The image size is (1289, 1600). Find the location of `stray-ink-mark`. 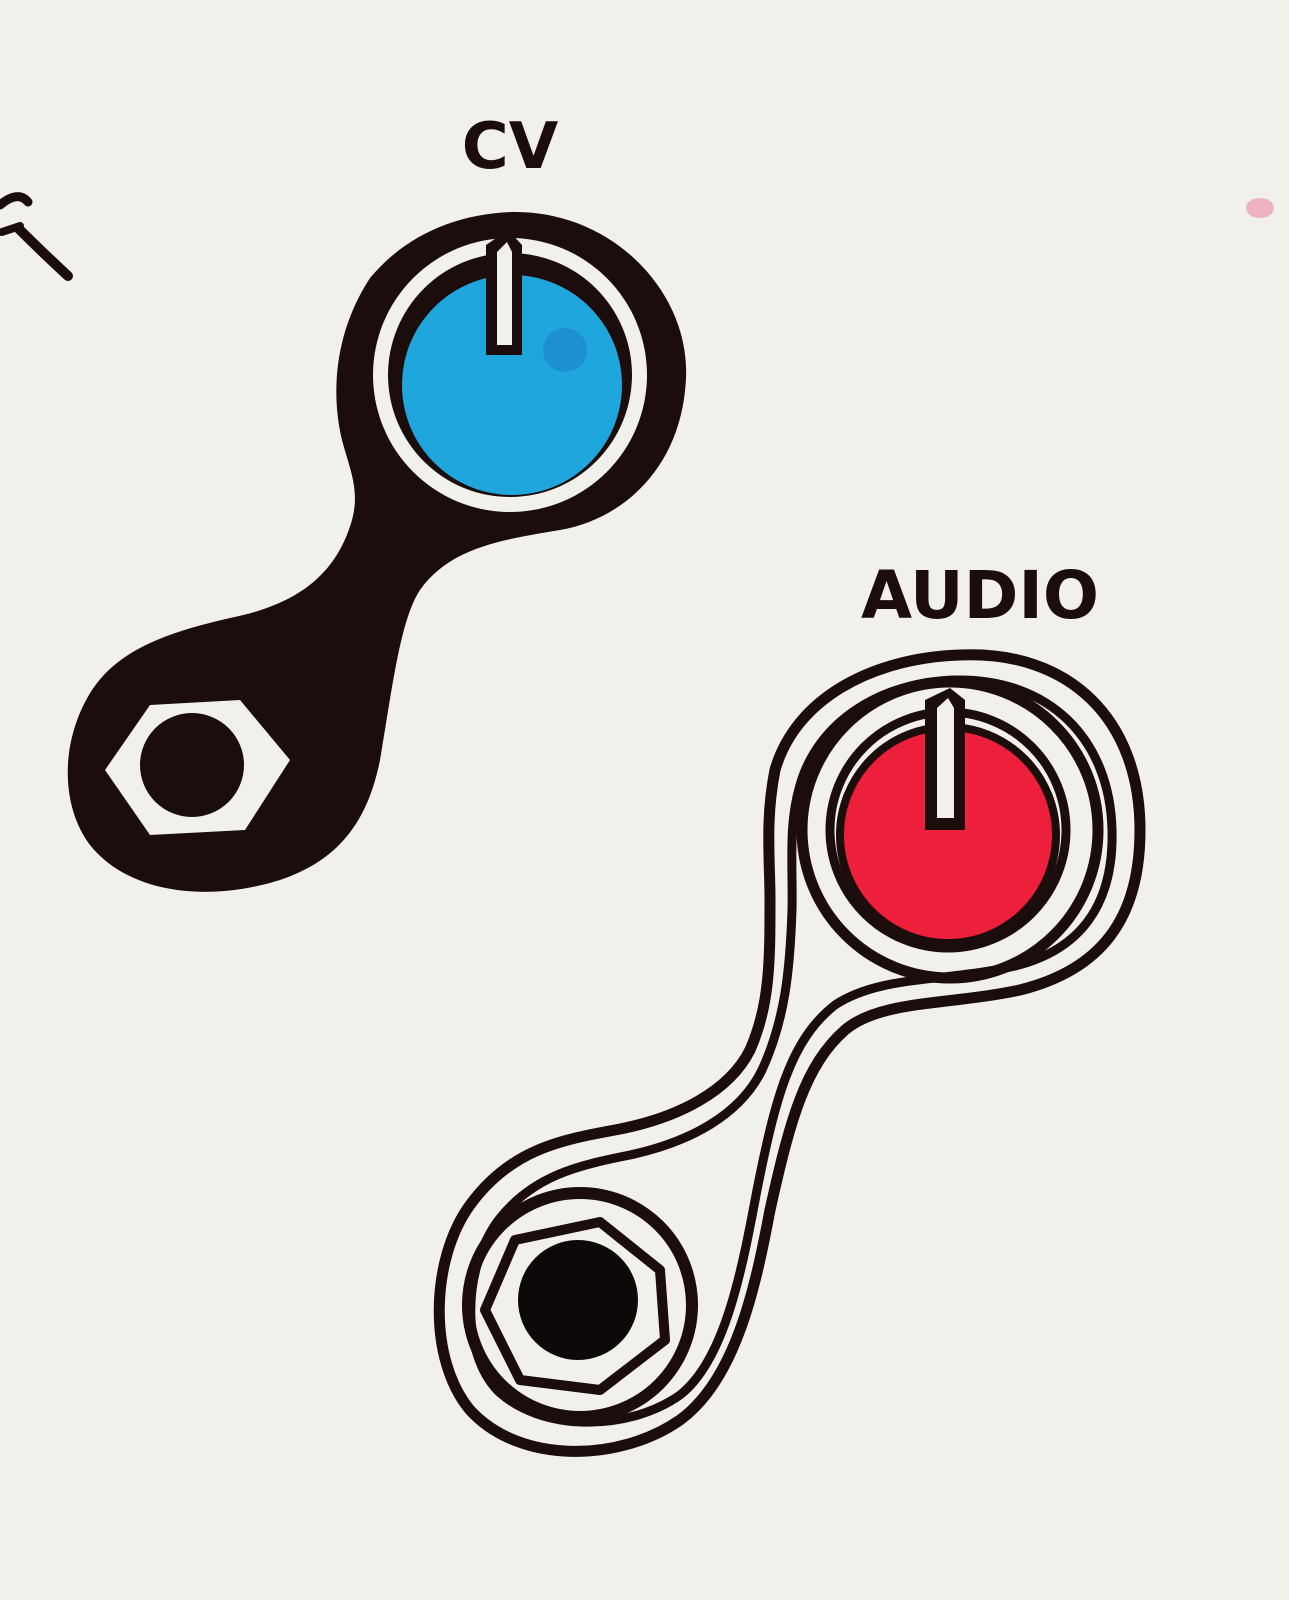

stray-ink-mark is located at coordinates (36, 236).